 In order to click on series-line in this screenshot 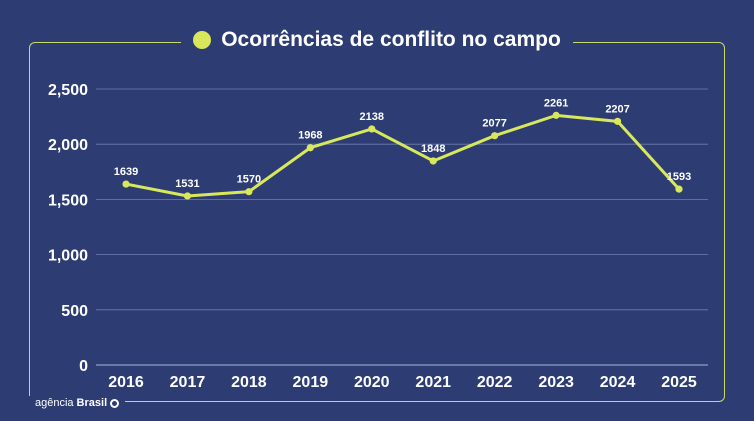, I will do `click(402, 155)`.